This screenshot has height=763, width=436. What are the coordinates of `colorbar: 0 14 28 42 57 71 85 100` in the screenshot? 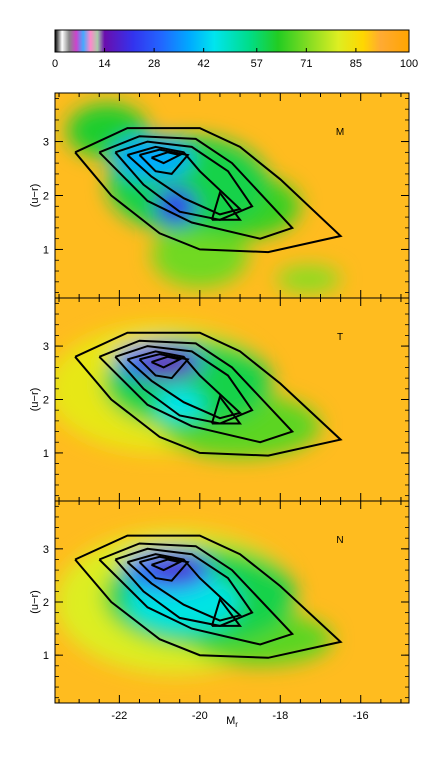 It's located at (235, 49).